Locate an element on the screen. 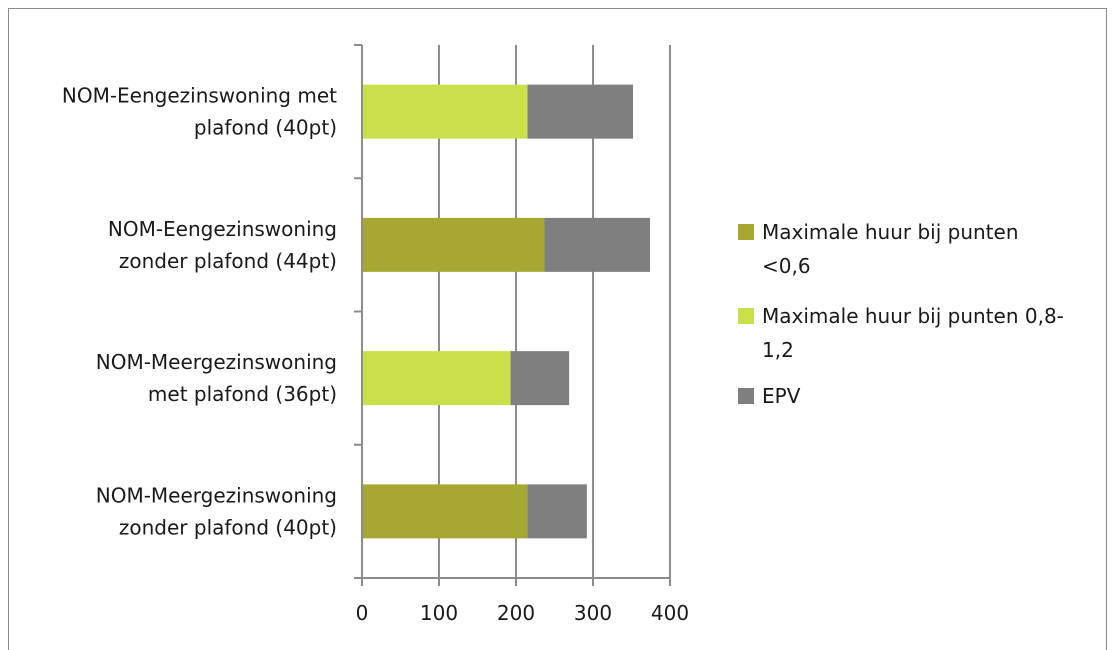 Image resolution: width=1115 pixels, height=650 pixels. x-tick-labels: 0 100 200 300 400 is located at coordinates (522, 613).